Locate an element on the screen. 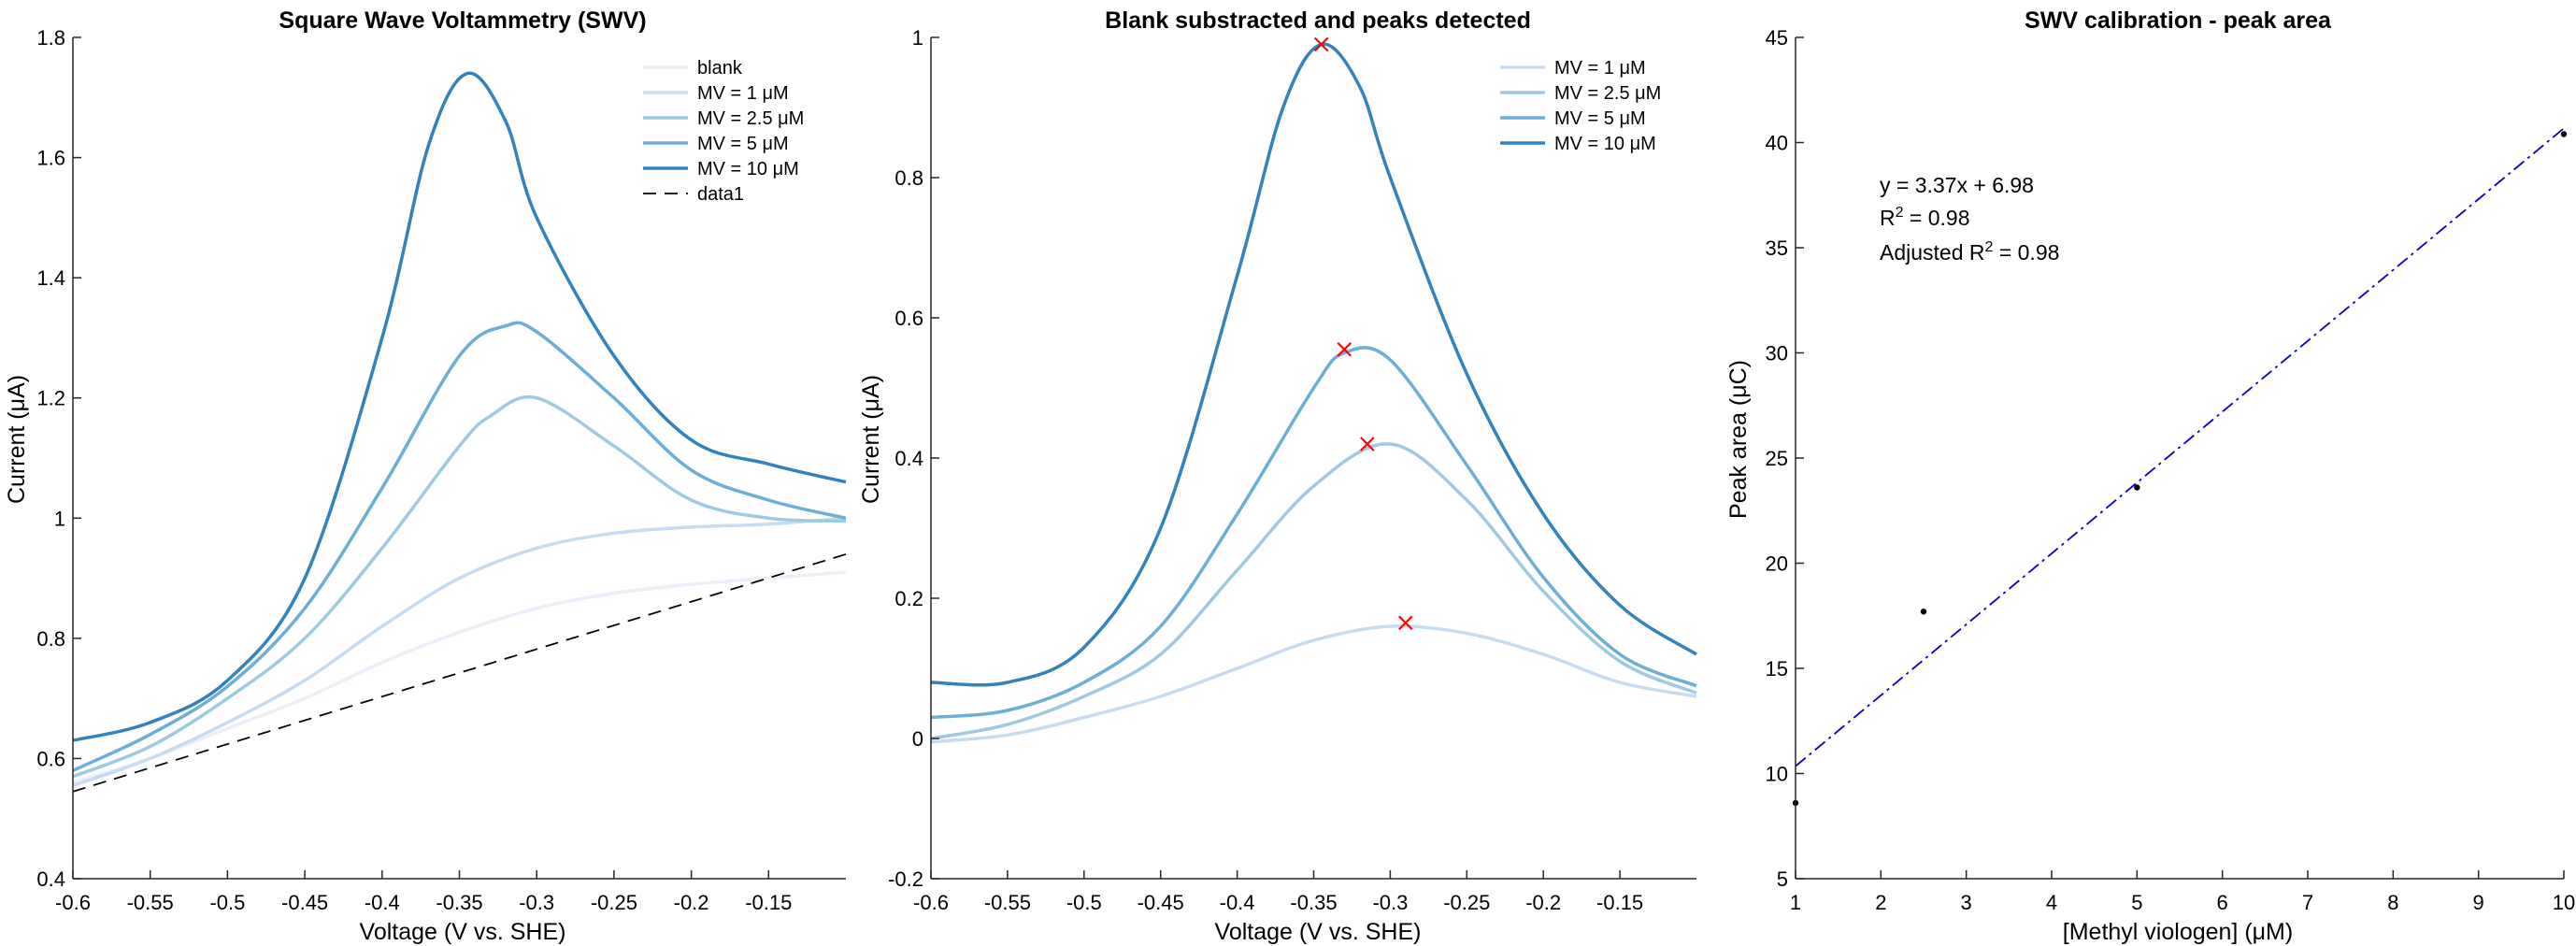 The height and width of the screenshot is (946, 2576). calibration-ytick-label: 45 is located at coordinates (1777, 38).